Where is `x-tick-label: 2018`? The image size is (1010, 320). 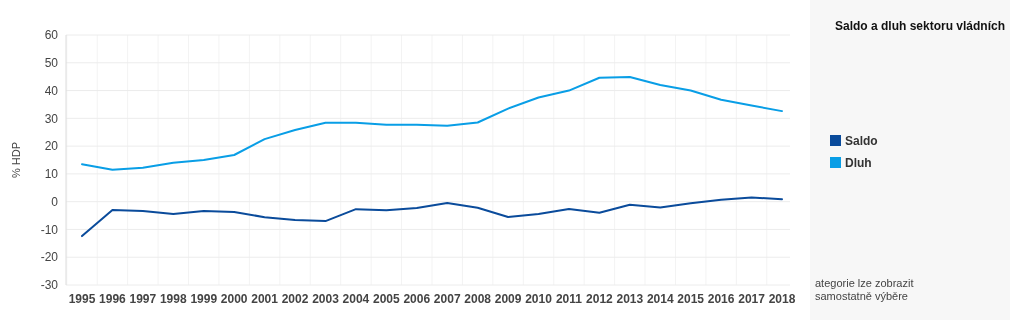 x-tick-label: 2018 is located at coordinates (782, 299).